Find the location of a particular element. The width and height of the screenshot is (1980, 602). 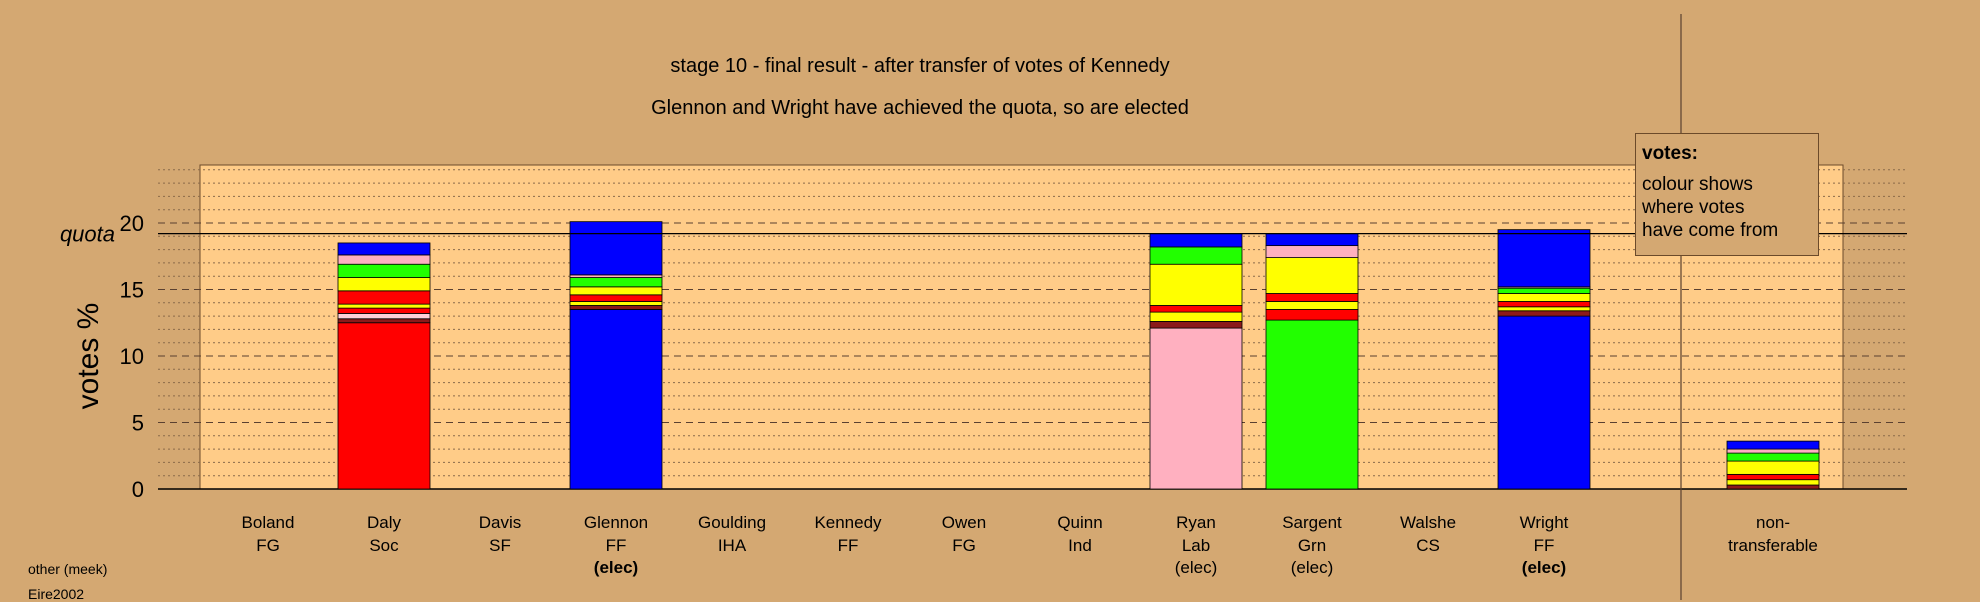

category-name-label: Goulding is located at coordinates (732, 522).